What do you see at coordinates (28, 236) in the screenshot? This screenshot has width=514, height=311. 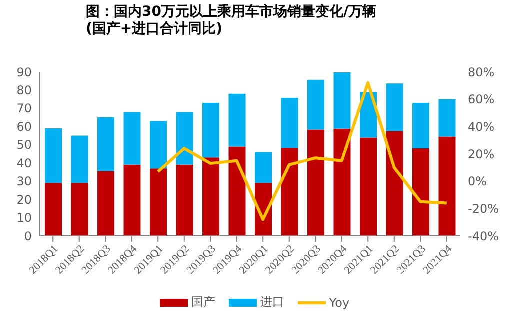 I see `y-tick-label: 0` at bounding box center [28, 236].